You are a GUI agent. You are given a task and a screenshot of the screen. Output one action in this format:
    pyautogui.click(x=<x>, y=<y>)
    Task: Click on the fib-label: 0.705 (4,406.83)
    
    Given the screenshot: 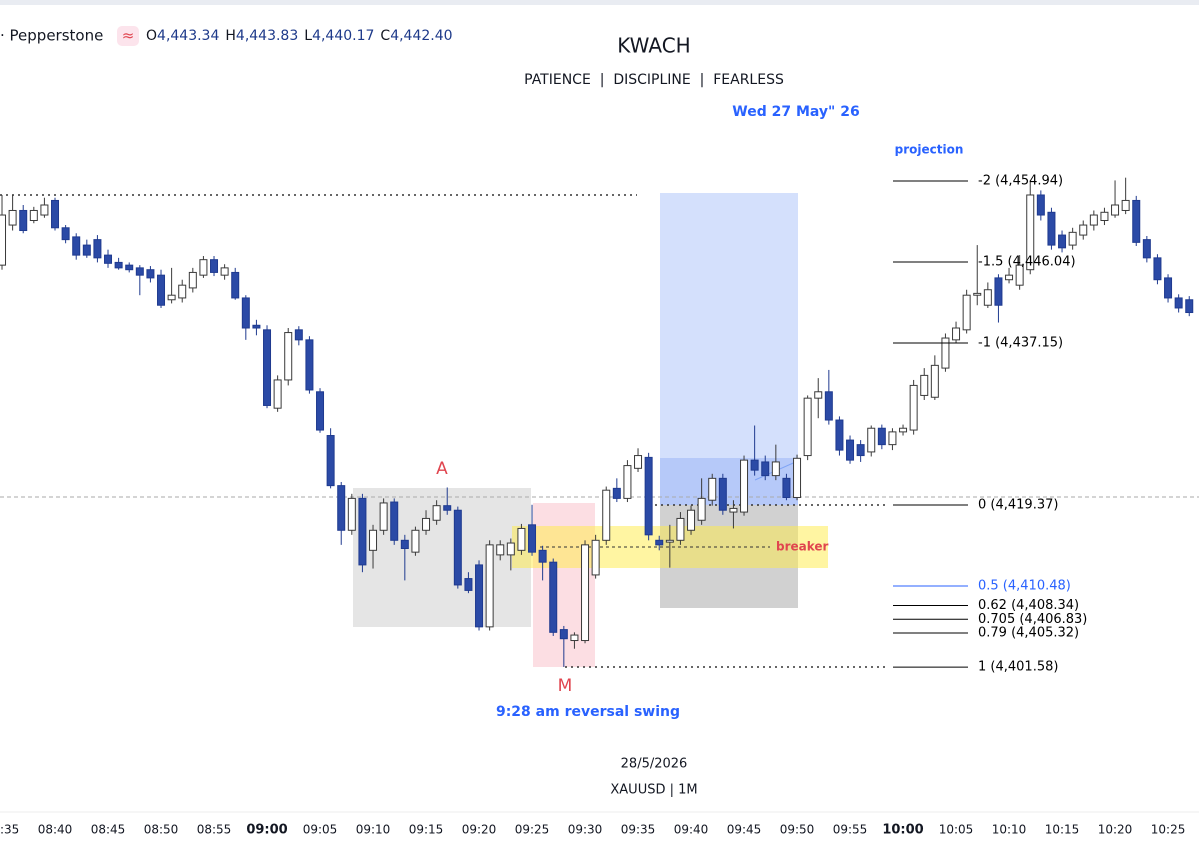 What is the action you would take?
    pyautogui.click(x=1032, y=619)
    